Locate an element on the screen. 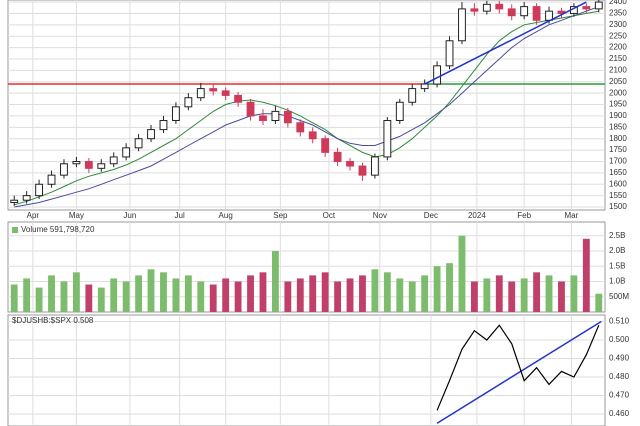  ratio-label: $DJUSHB:$SPX 0.508 is located at coordinates (53, 320).